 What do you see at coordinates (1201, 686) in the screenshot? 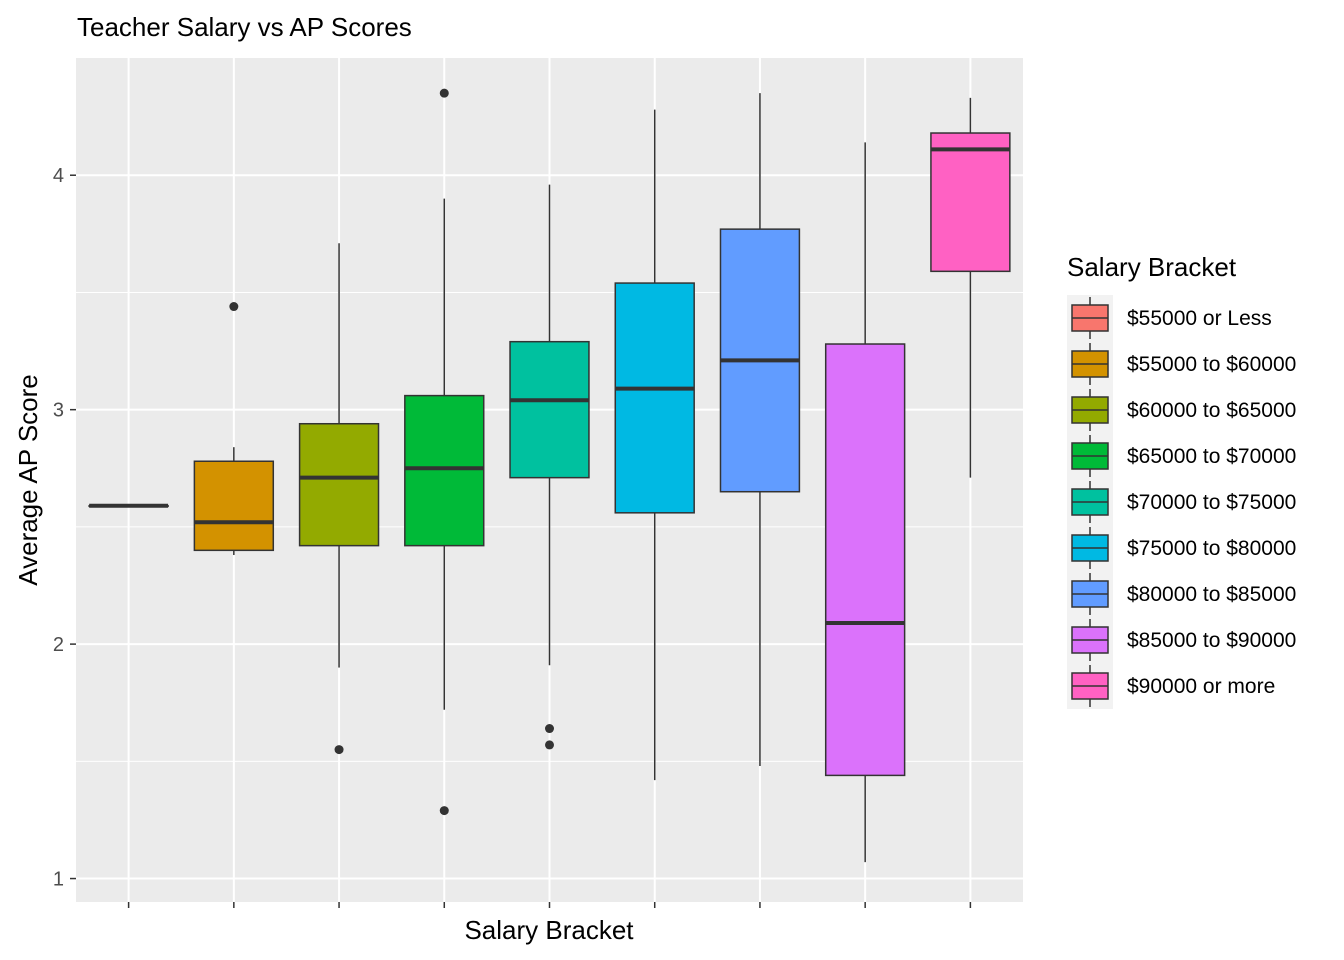
I see `legend-label: $90000 or more` at bounding box center [1201, 686].